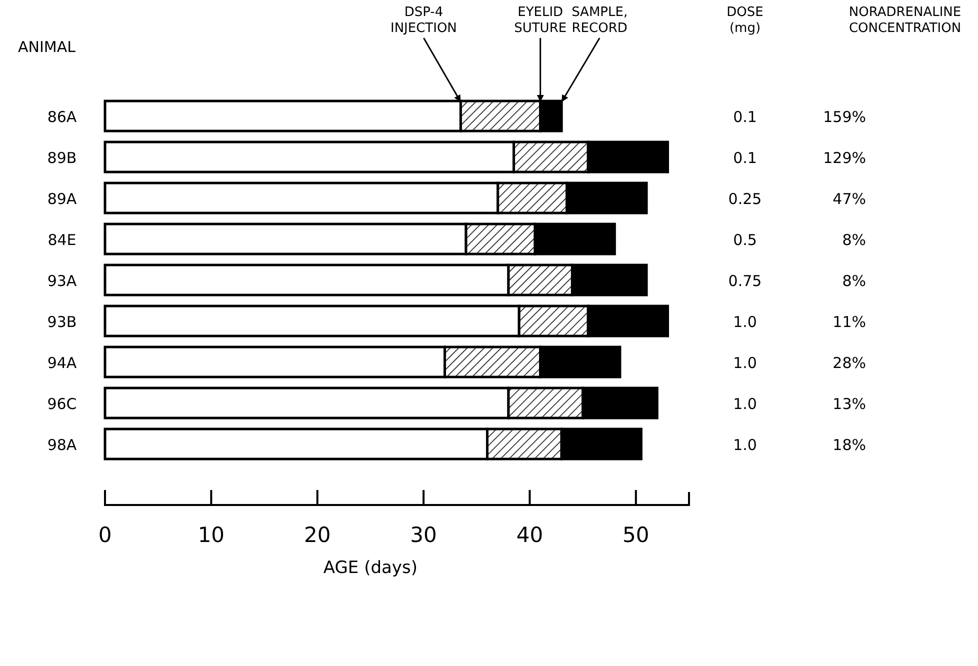 This screenshot has width=978, height=666. What do you see at coordinates (844, 158) in the screenshot?
I see `text: 129%` at bounding box center [844, 158].